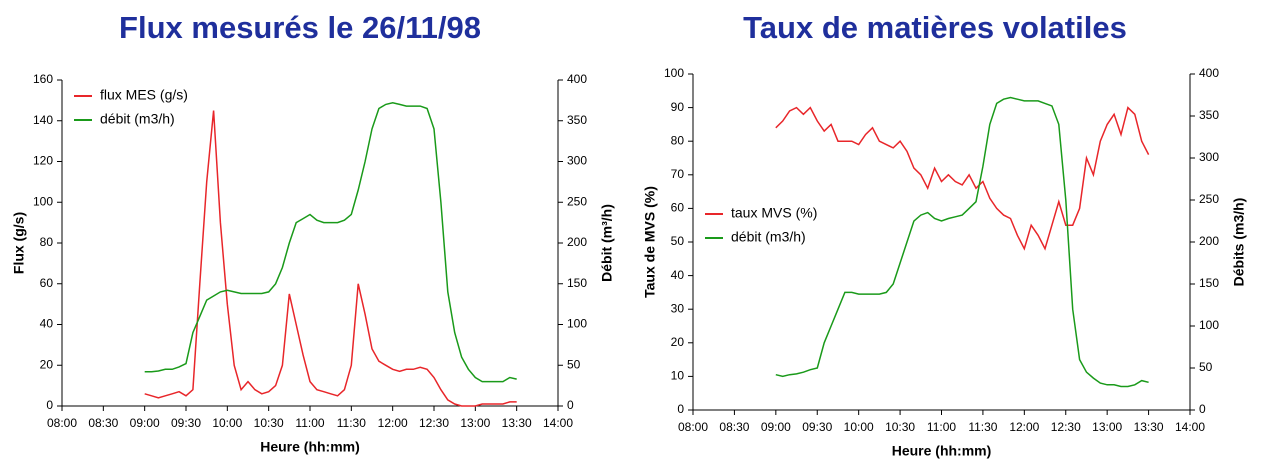 Image resolution: width=1271 pixels, height=466 pixels. I want to click on y-tick-label: 50, so click(678, 241).